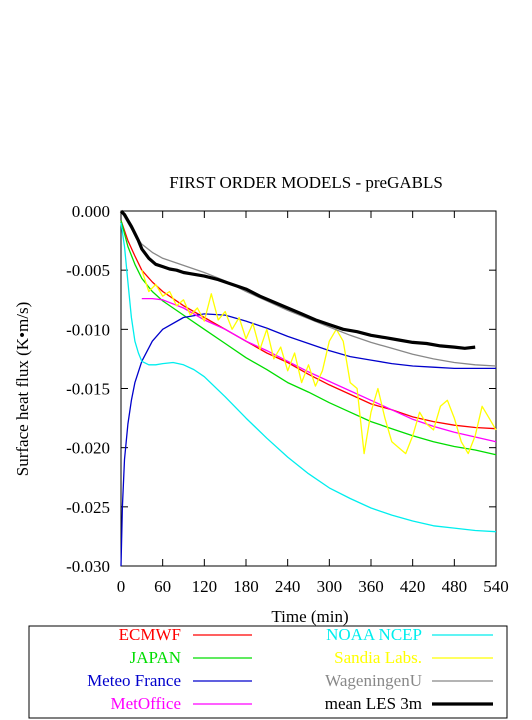 Image resolution: width=532 pixels, height=720 pixels. Describe the element at coordinates (288, 586) in the screenshot. I see `x-tick-label: 240` at that location.